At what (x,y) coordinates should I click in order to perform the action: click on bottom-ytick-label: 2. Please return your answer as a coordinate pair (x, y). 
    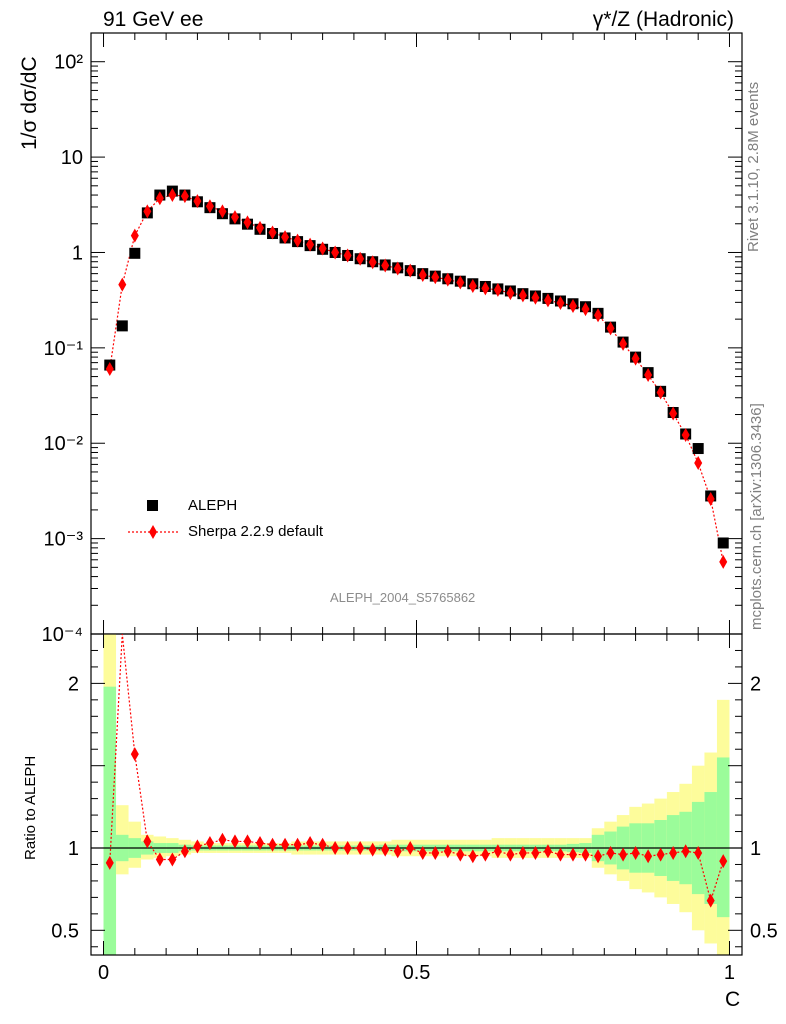
    Looking at the image, I should click on (73, 684).